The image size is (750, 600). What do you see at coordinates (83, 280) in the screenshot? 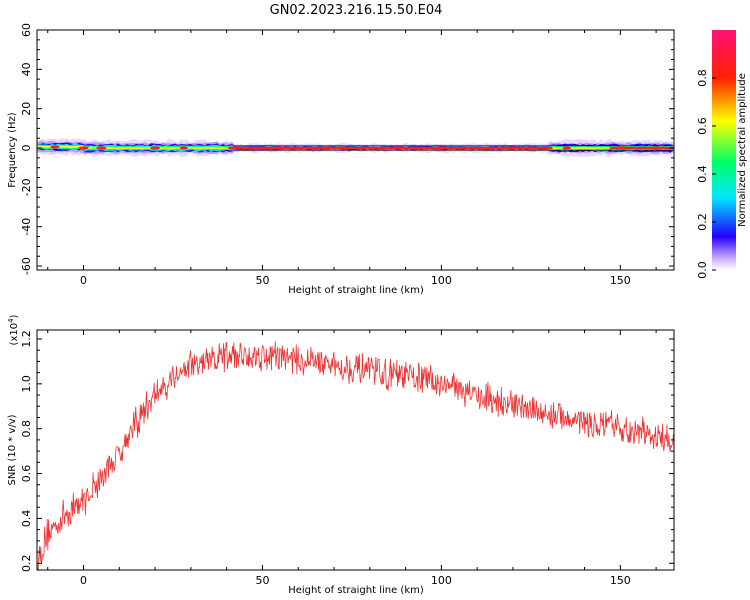
I see `spectrogram-xtick-label: 0` at bounding box center [83, 280].